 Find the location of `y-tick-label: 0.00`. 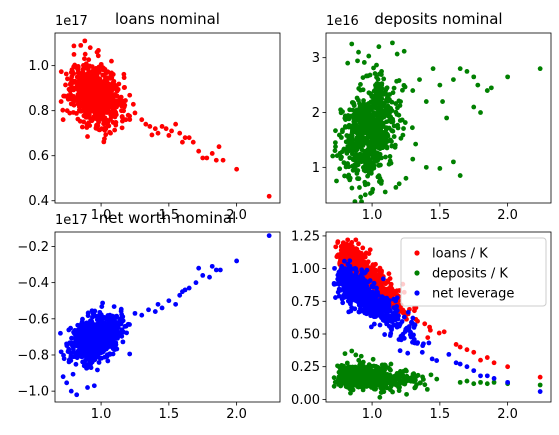

y-tick-label: 0.00 is located at coordinates (305, 400).